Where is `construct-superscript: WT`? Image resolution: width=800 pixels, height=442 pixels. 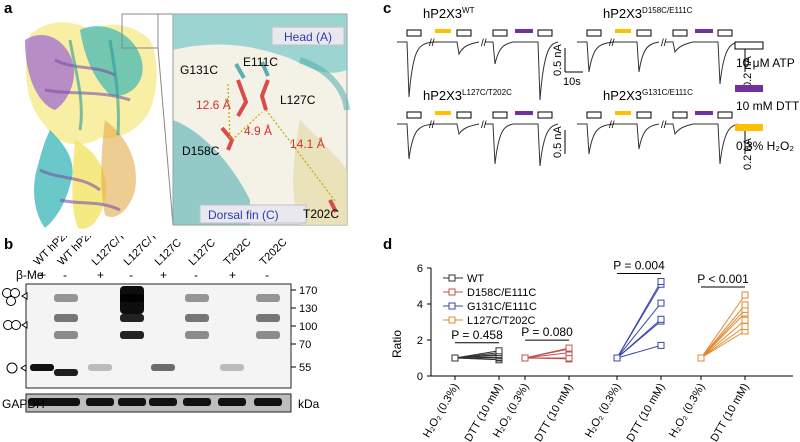
construct-superscript: WT is located at coordinates (468, 10).